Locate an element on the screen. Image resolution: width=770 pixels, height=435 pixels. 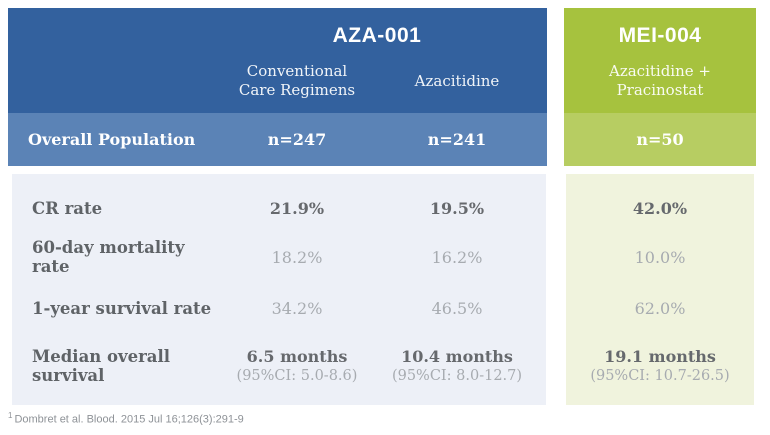
table-row-60-day-mortality: 60-day mortality rate 18.2% 16.2% is located at coordinates (279, 257).